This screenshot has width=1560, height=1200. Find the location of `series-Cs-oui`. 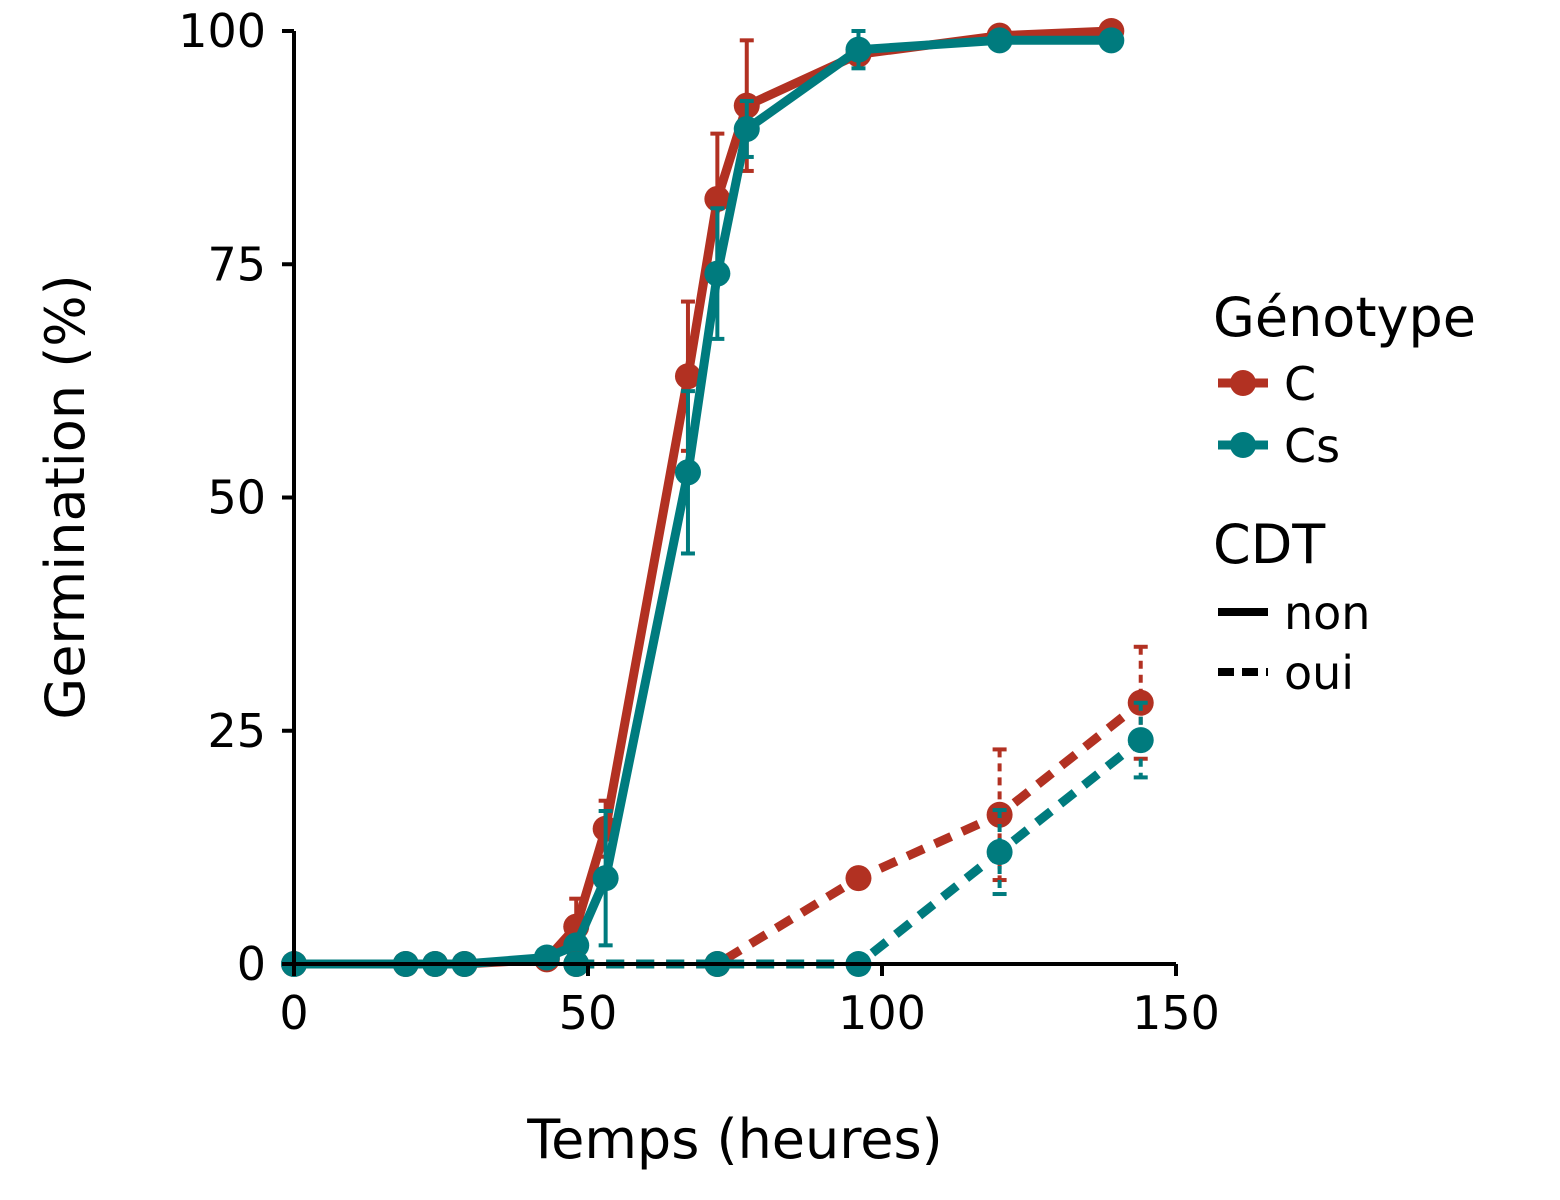

series-Cs-oui is located at coordinates (858, 838).